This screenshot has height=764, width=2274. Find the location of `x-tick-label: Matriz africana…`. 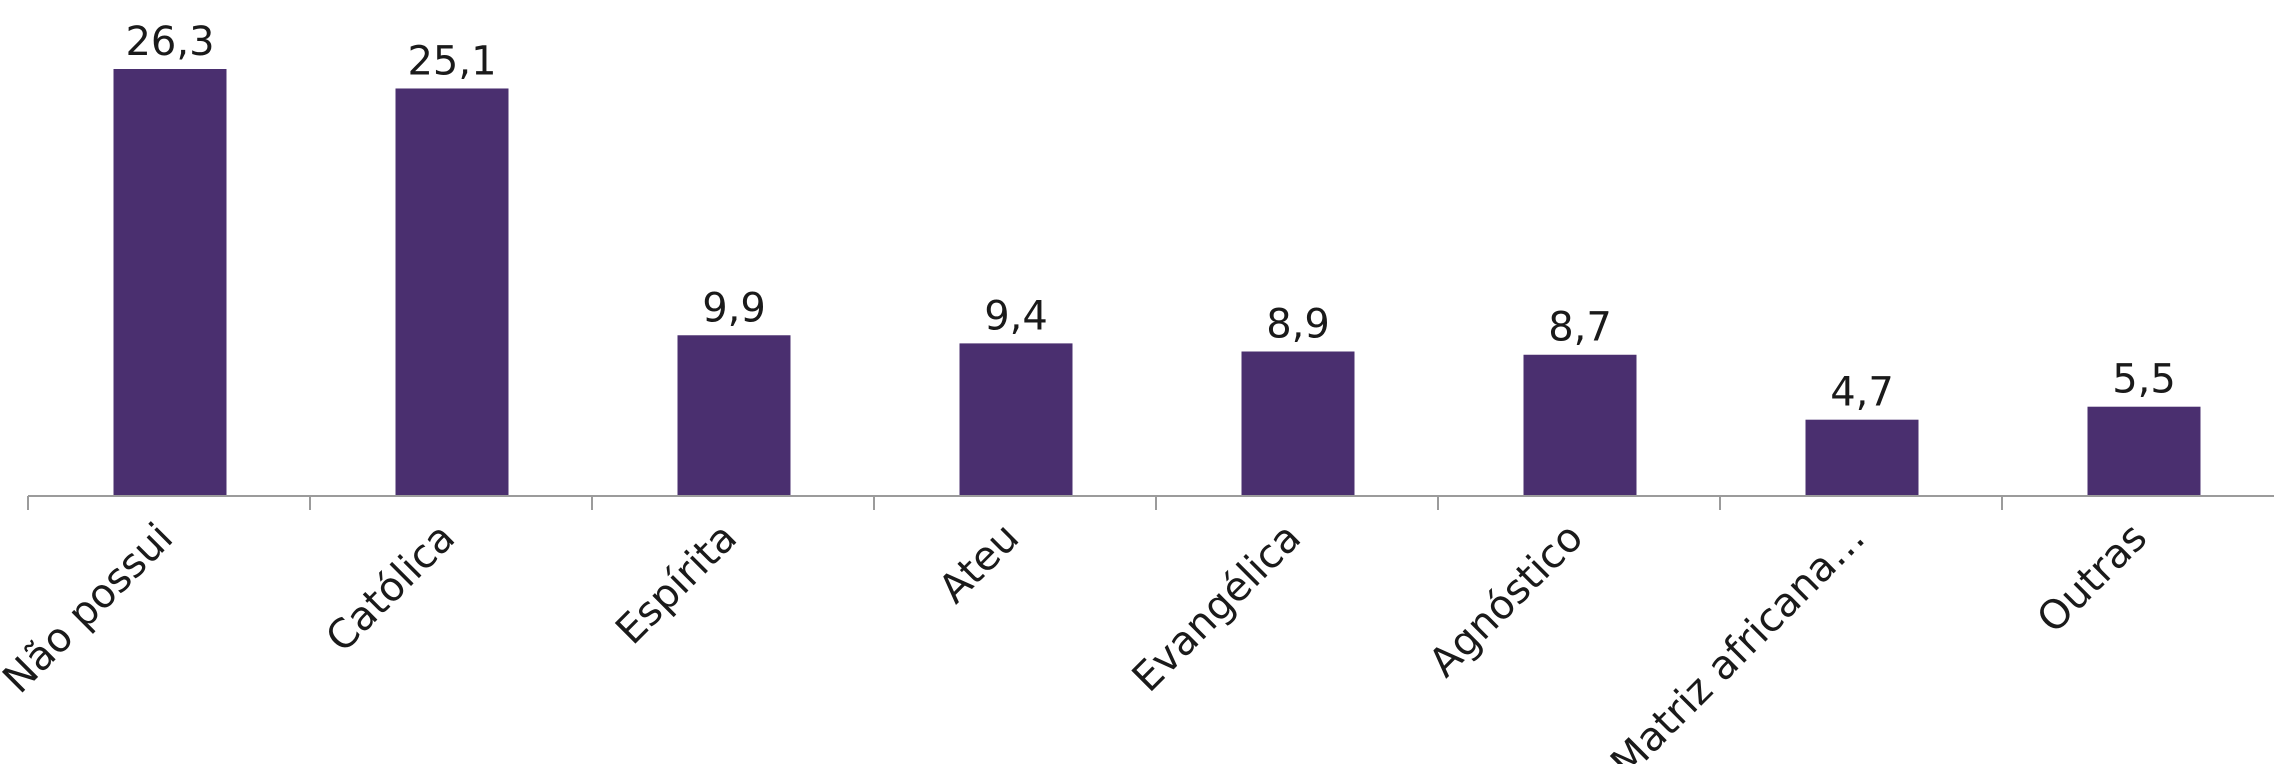

x-tick-label: Matriz africana… is located at coordinates (1738, 639).